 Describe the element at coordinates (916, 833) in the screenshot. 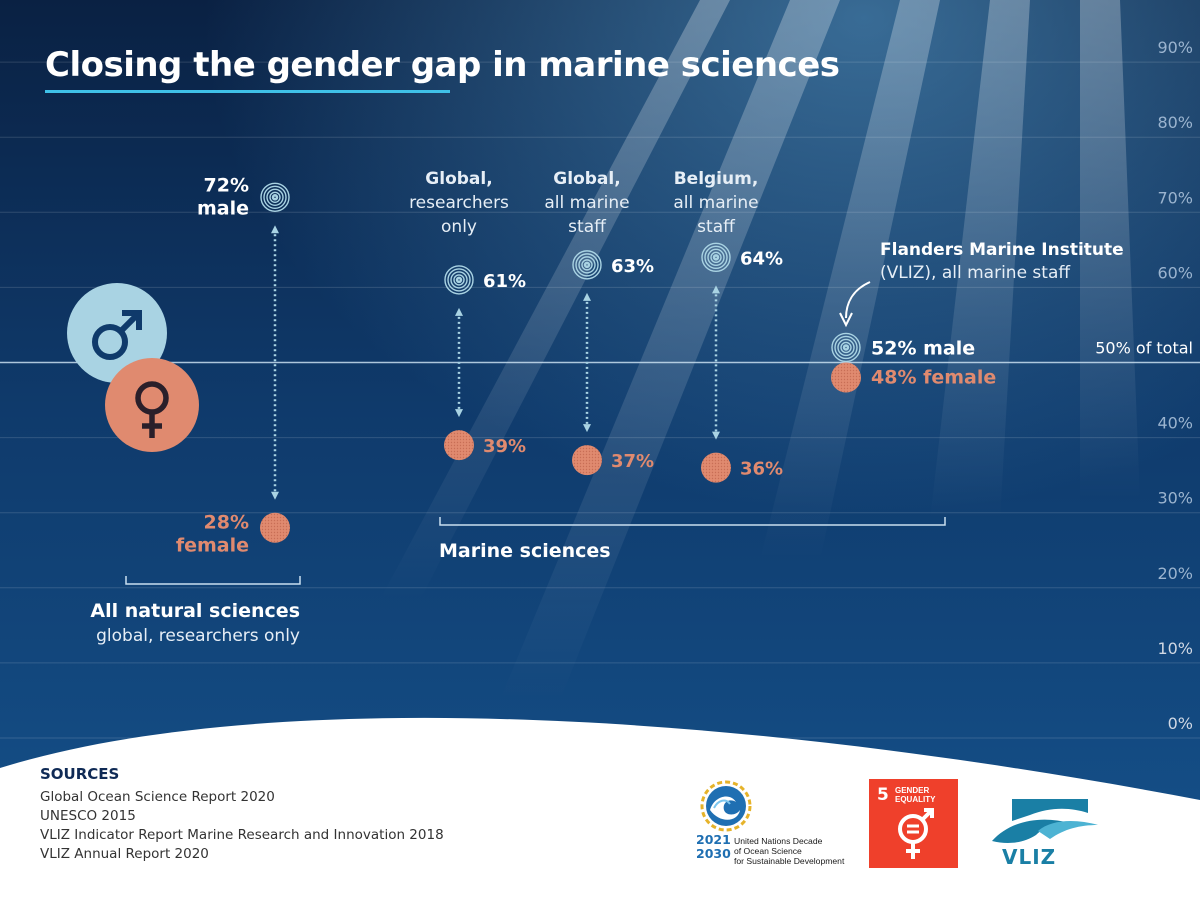

I see `gender-equality-icon` at that location.